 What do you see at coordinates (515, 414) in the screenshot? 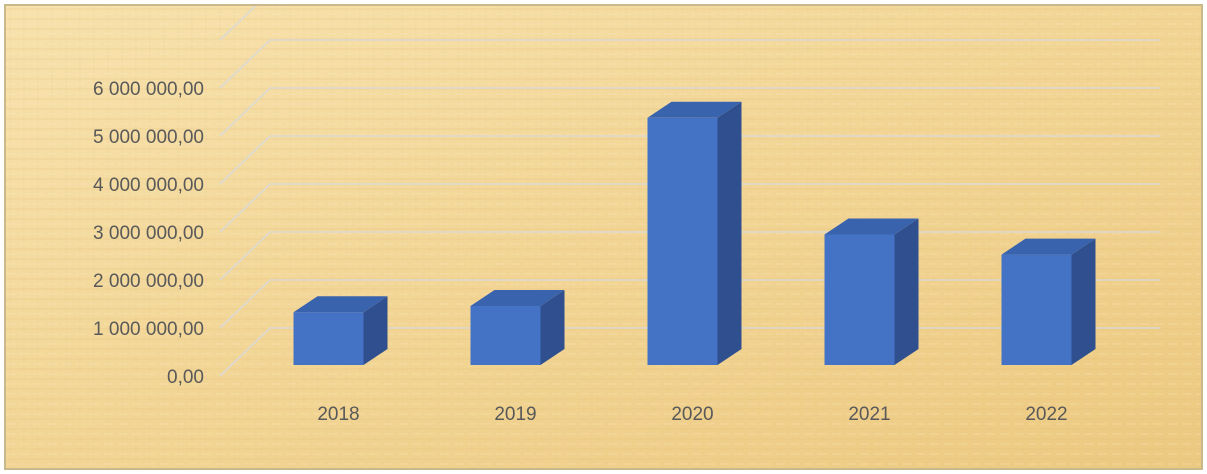
I see `x-category-label: 2019` at bounding box center [515, 414].